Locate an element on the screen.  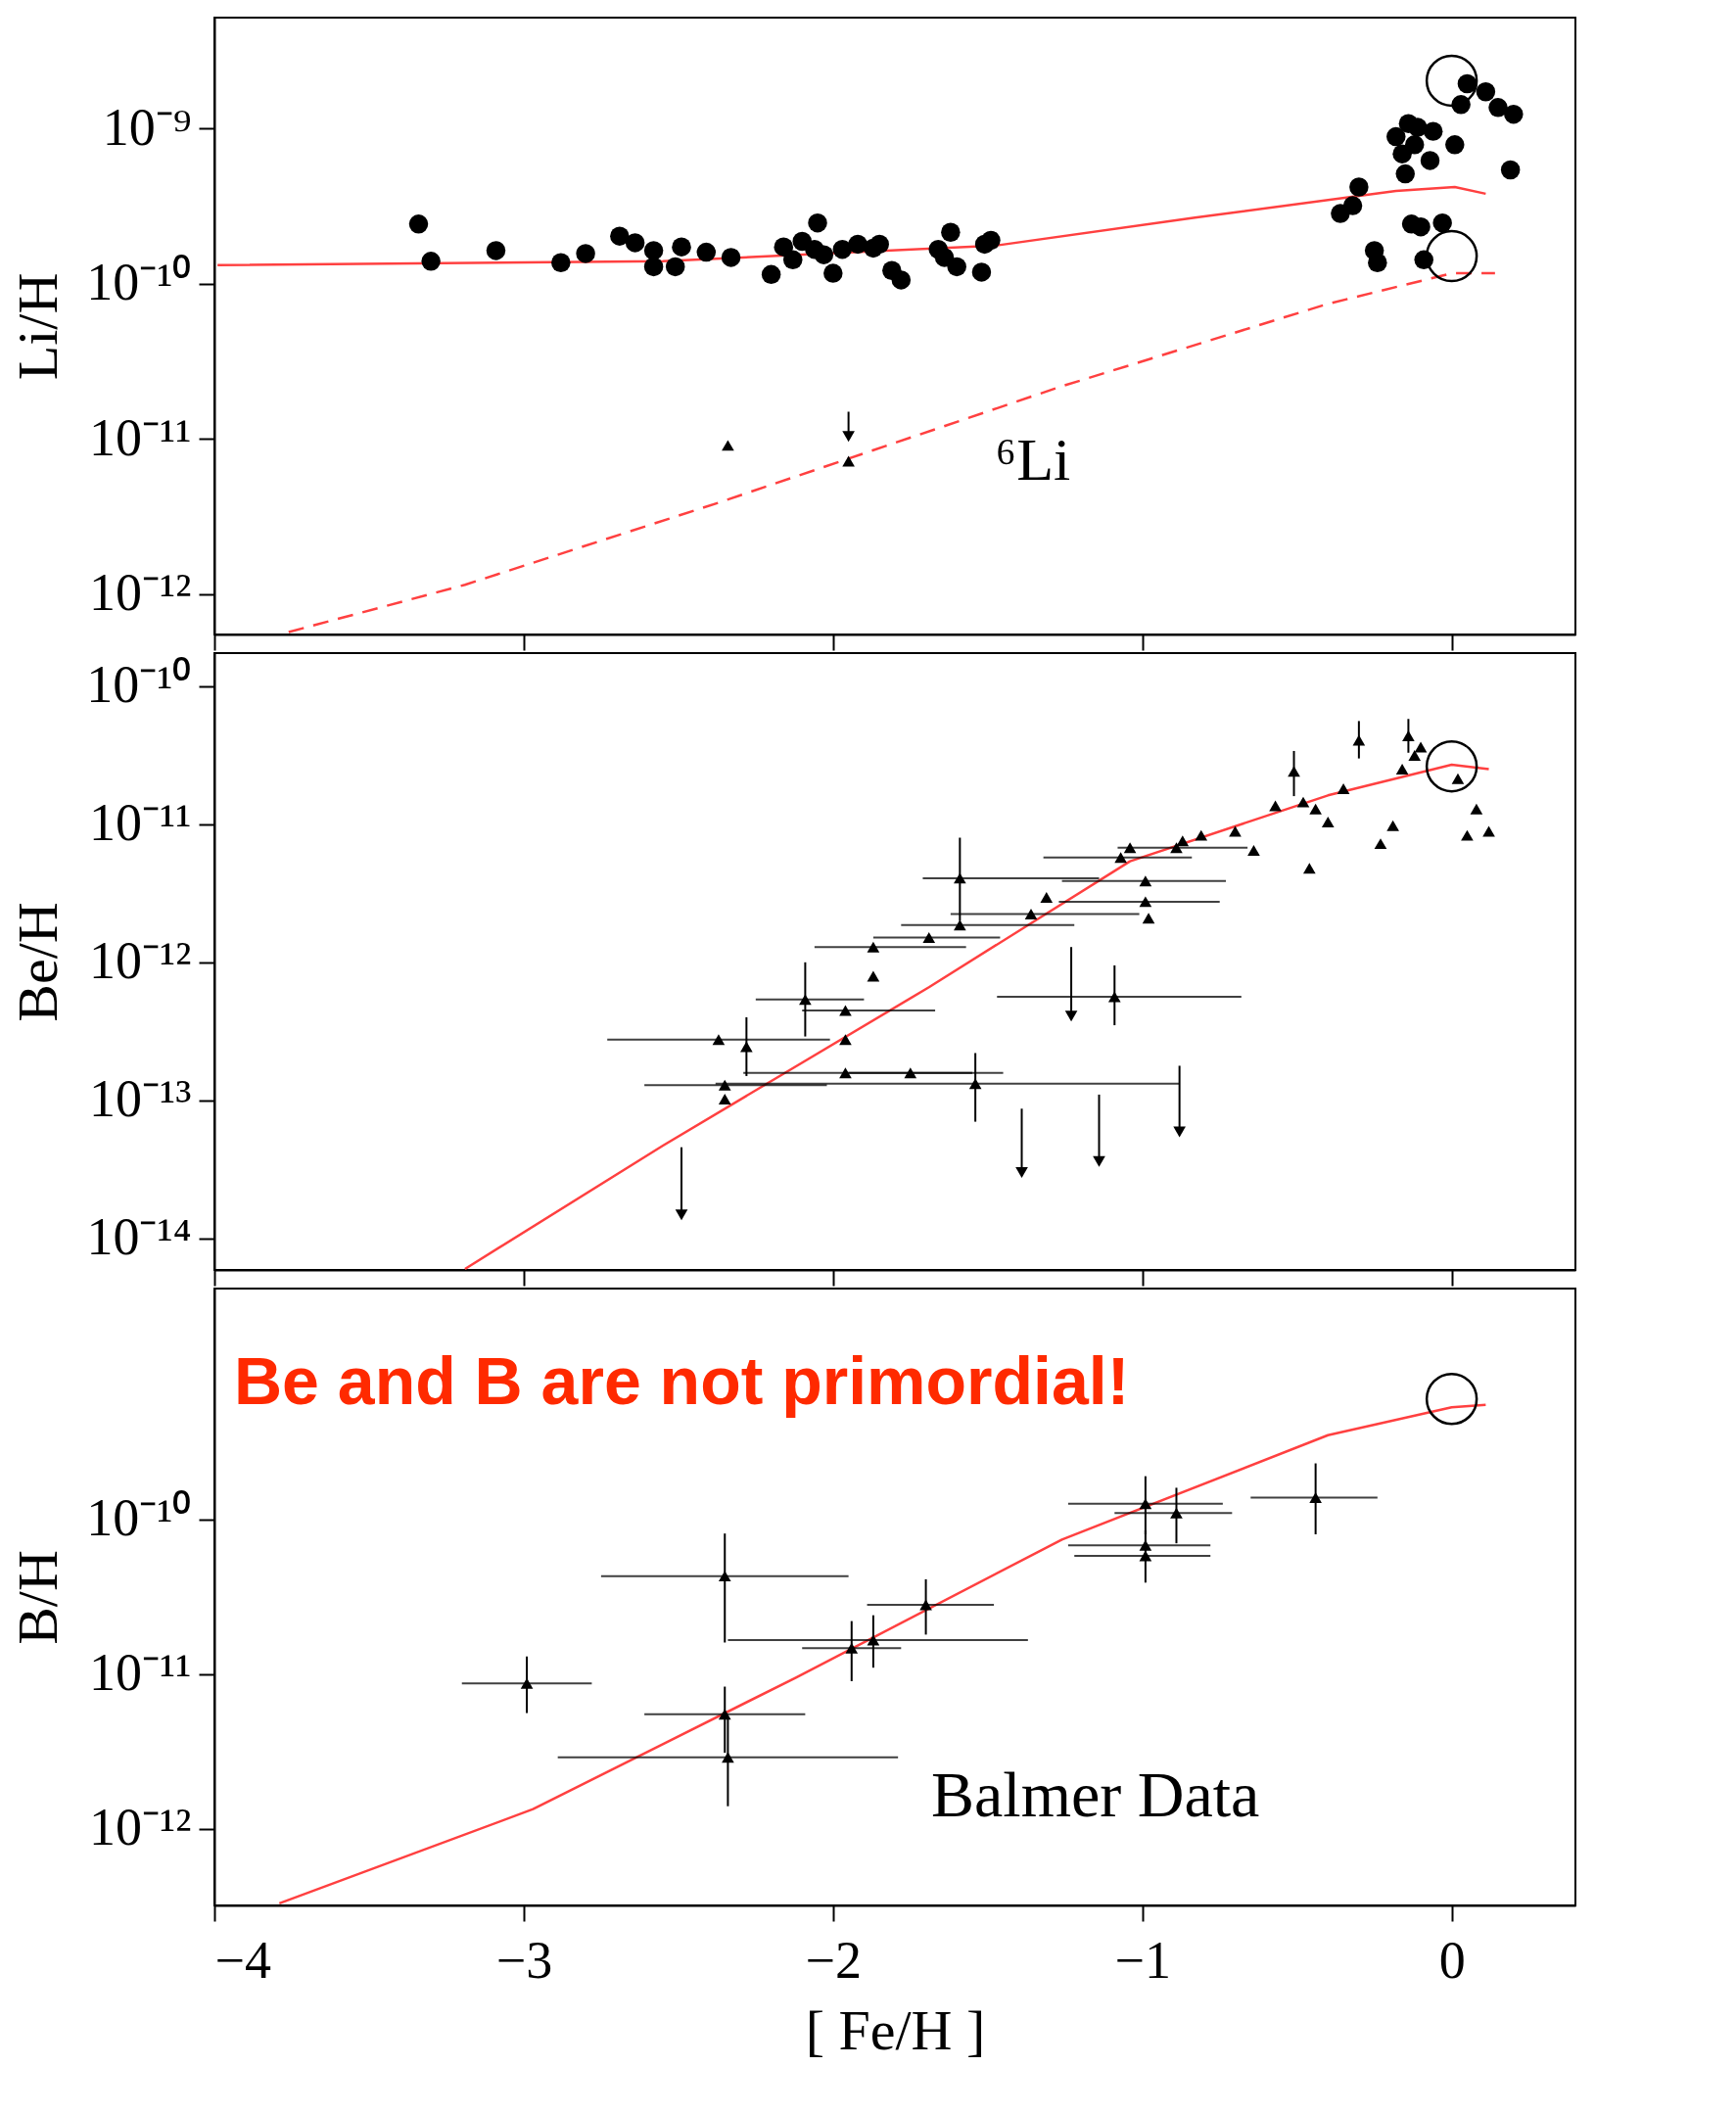
y-tick-label: 10⁻⁹ is located at coordinates (147, 127).